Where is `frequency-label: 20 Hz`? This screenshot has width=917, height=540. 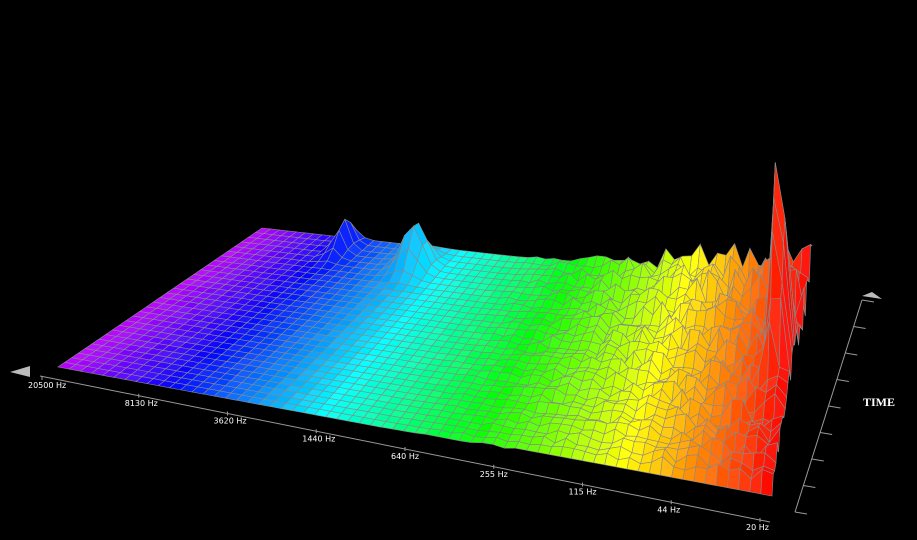
frequency-label: 20 Hz is located at coordinates (757, 527).